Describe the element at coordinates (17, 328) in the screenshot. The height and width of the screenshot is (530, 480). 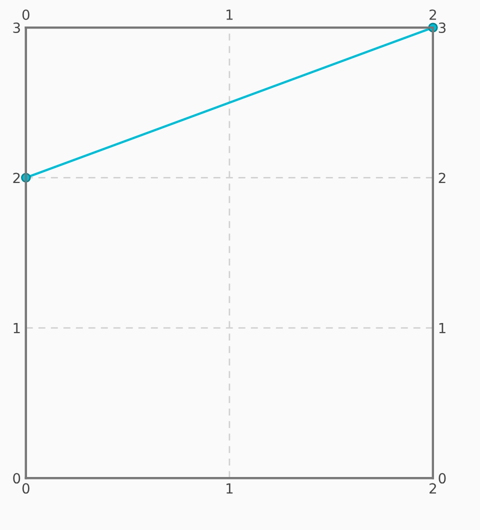
I see `y-tick-label: 1` at that location.